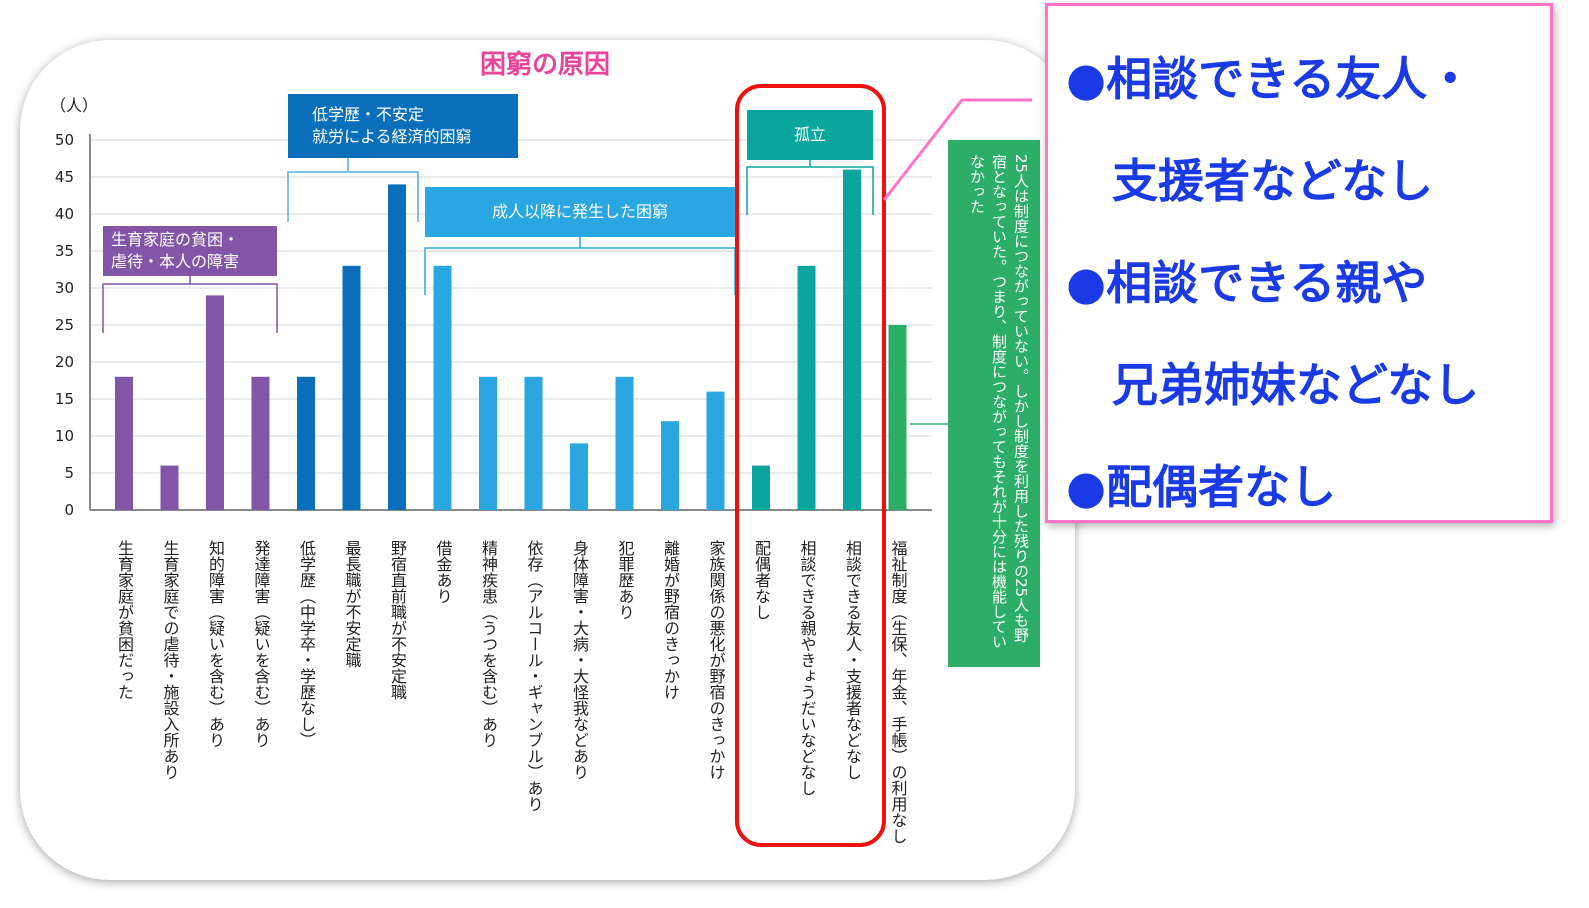 The width and height of the screenshot is (1589, 908). Describe the element at coordinates (670, 620) in the screenshot. I see `category-label: 離婚が野宿のきっかけ` at that location.